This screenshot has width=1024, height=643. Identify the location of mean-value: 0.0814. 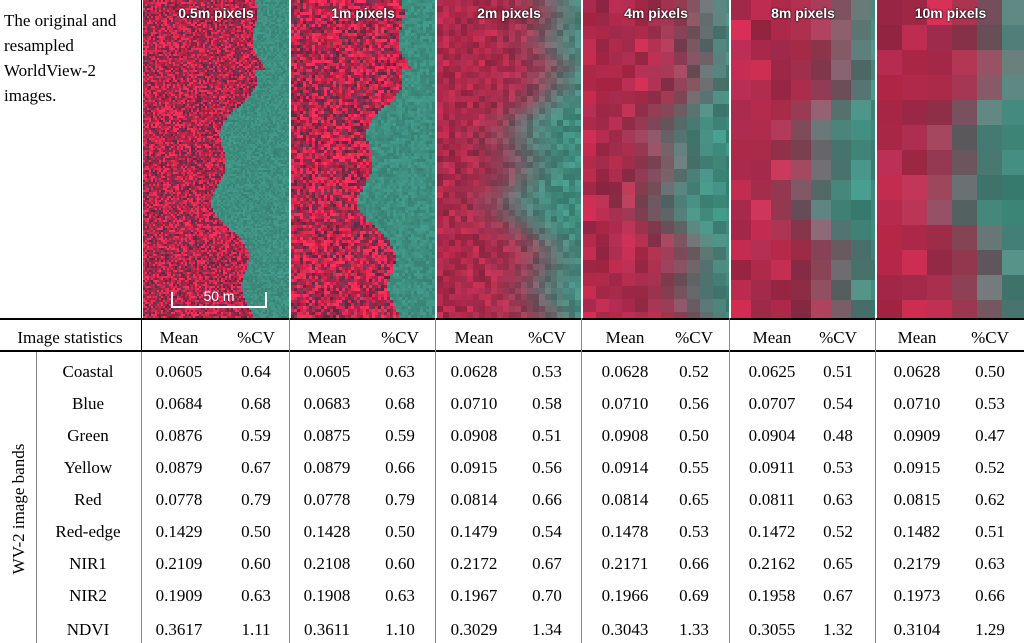
(625, 499).